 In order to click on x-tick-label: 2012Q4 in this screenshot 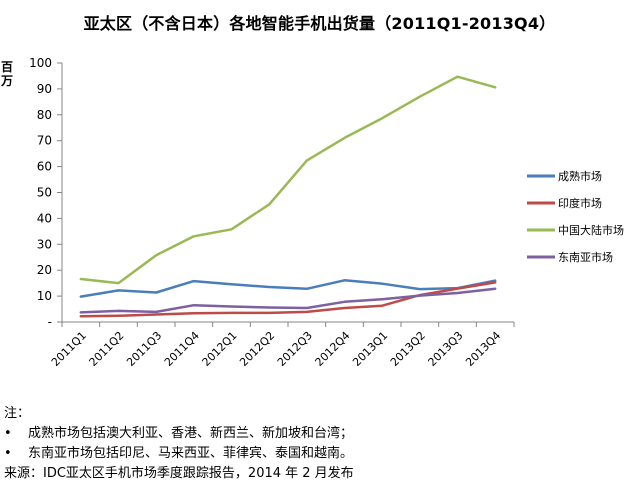, I will do `click(333, 349)`.